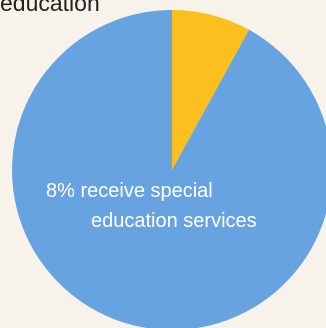 The width and height of the screenshot is (326, 328). Describe the element at coordinates (151, 206) in the screenshot. I see `pie-annotation: 8% receive special education services` at that location.